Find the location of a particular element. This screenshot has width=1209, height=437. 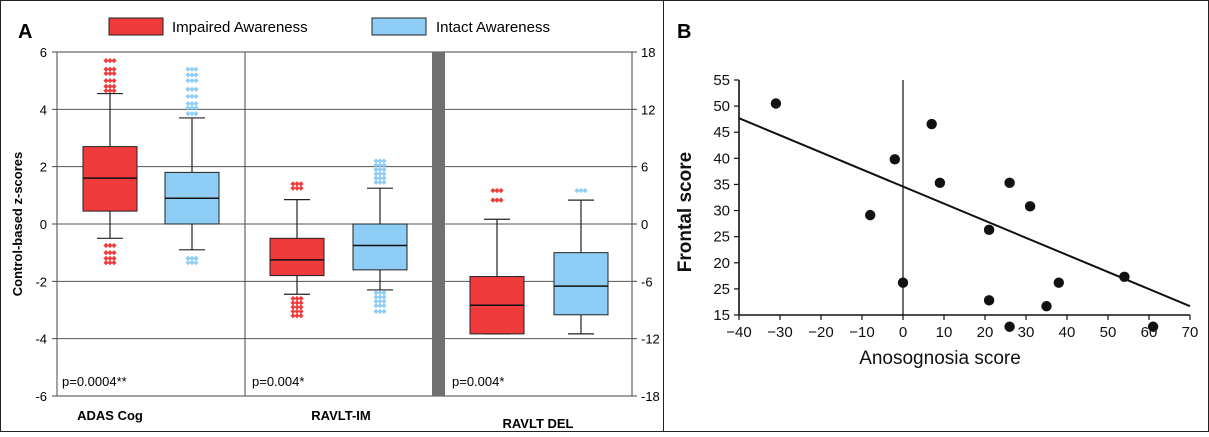

left-tick-label: 2 is located at coordinates (43, 167).